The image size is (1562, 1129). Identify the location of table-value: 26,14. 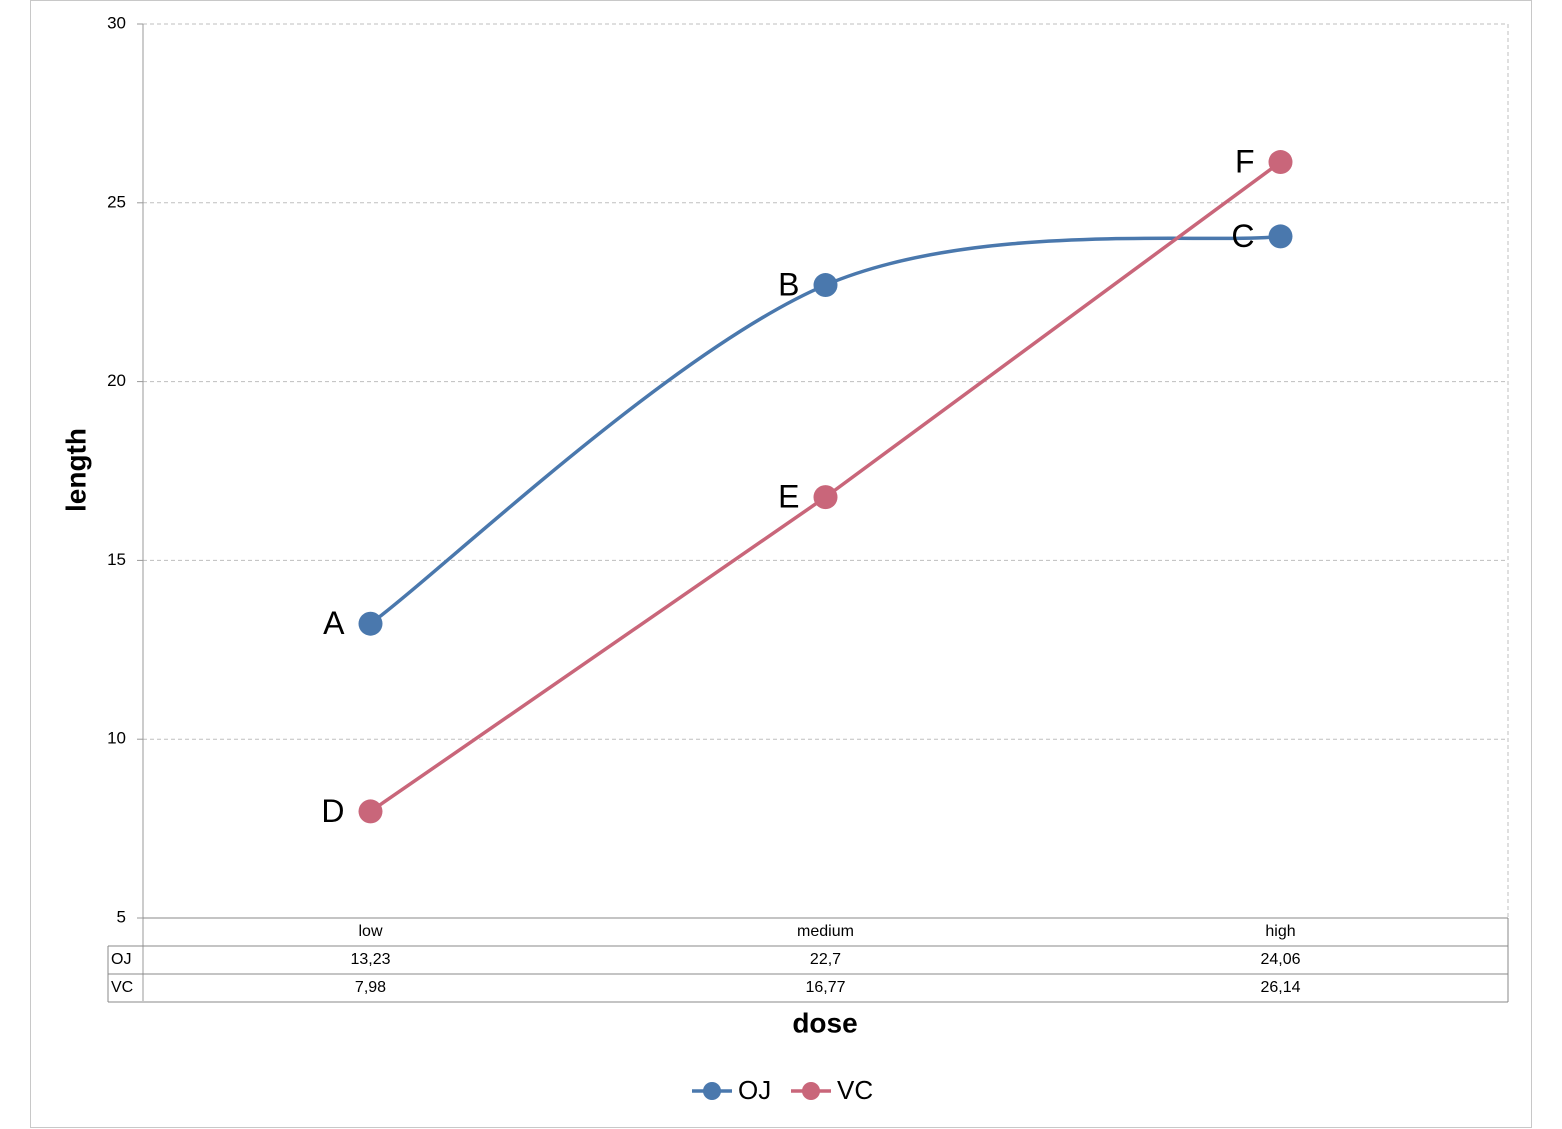
(1280, 987).